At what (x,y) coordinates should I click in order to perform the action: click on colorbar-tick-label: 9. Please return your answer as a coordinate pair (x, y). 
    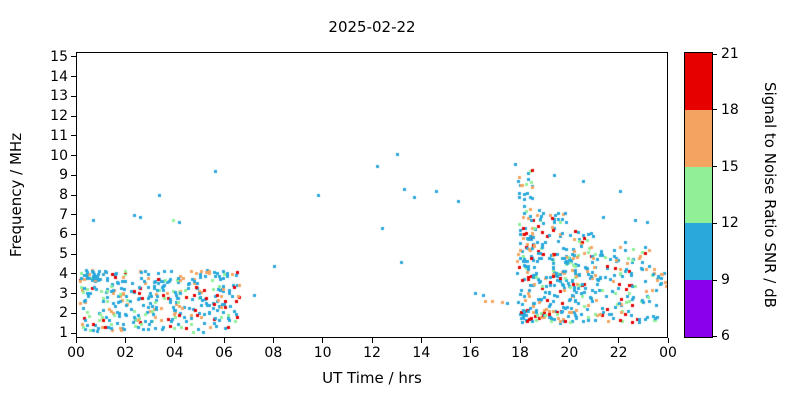
    Looking at the image, I should click on (725, 280).